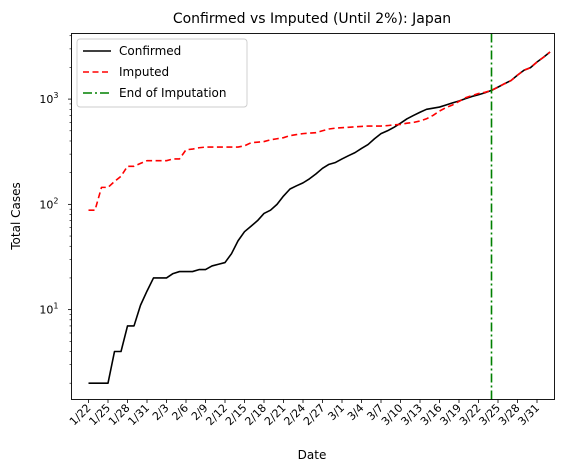 This screenshot has width=570, height=473. I want to click on x-tick-label: 3/31, so click(528, 414).